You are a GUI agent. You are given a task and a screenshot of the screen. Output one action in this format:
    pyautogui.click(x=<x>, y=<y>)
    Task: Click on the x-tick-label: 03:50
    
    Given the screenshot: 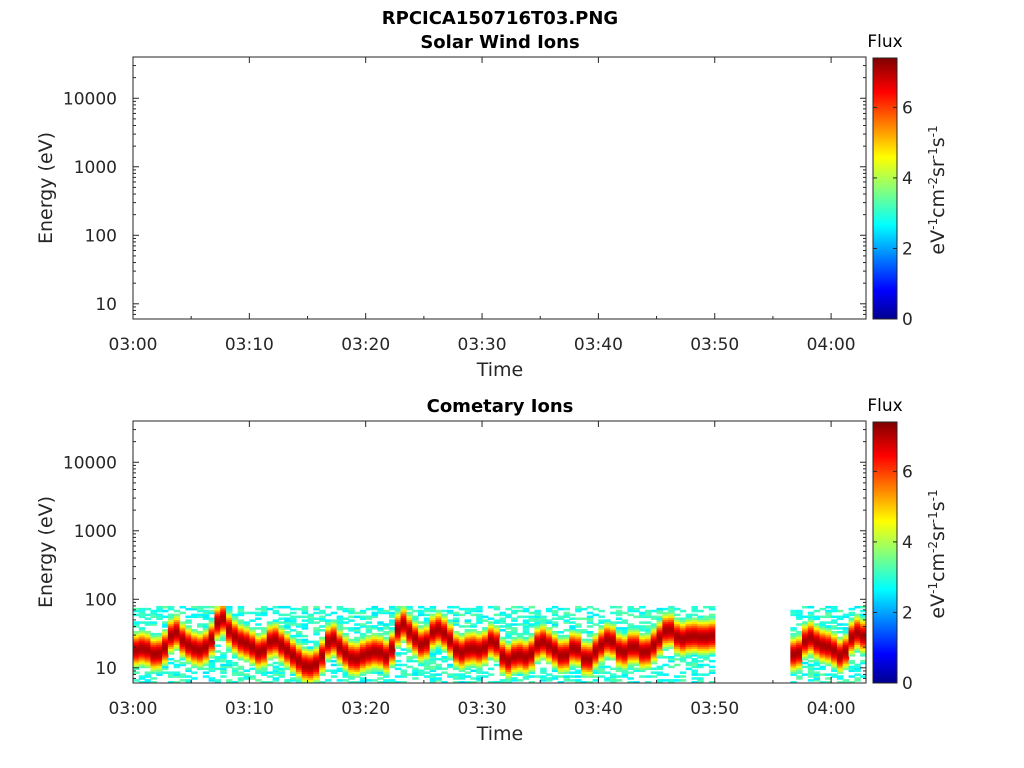 What is the action you would take?
    pyautogui.click(x=714, y=709)
    